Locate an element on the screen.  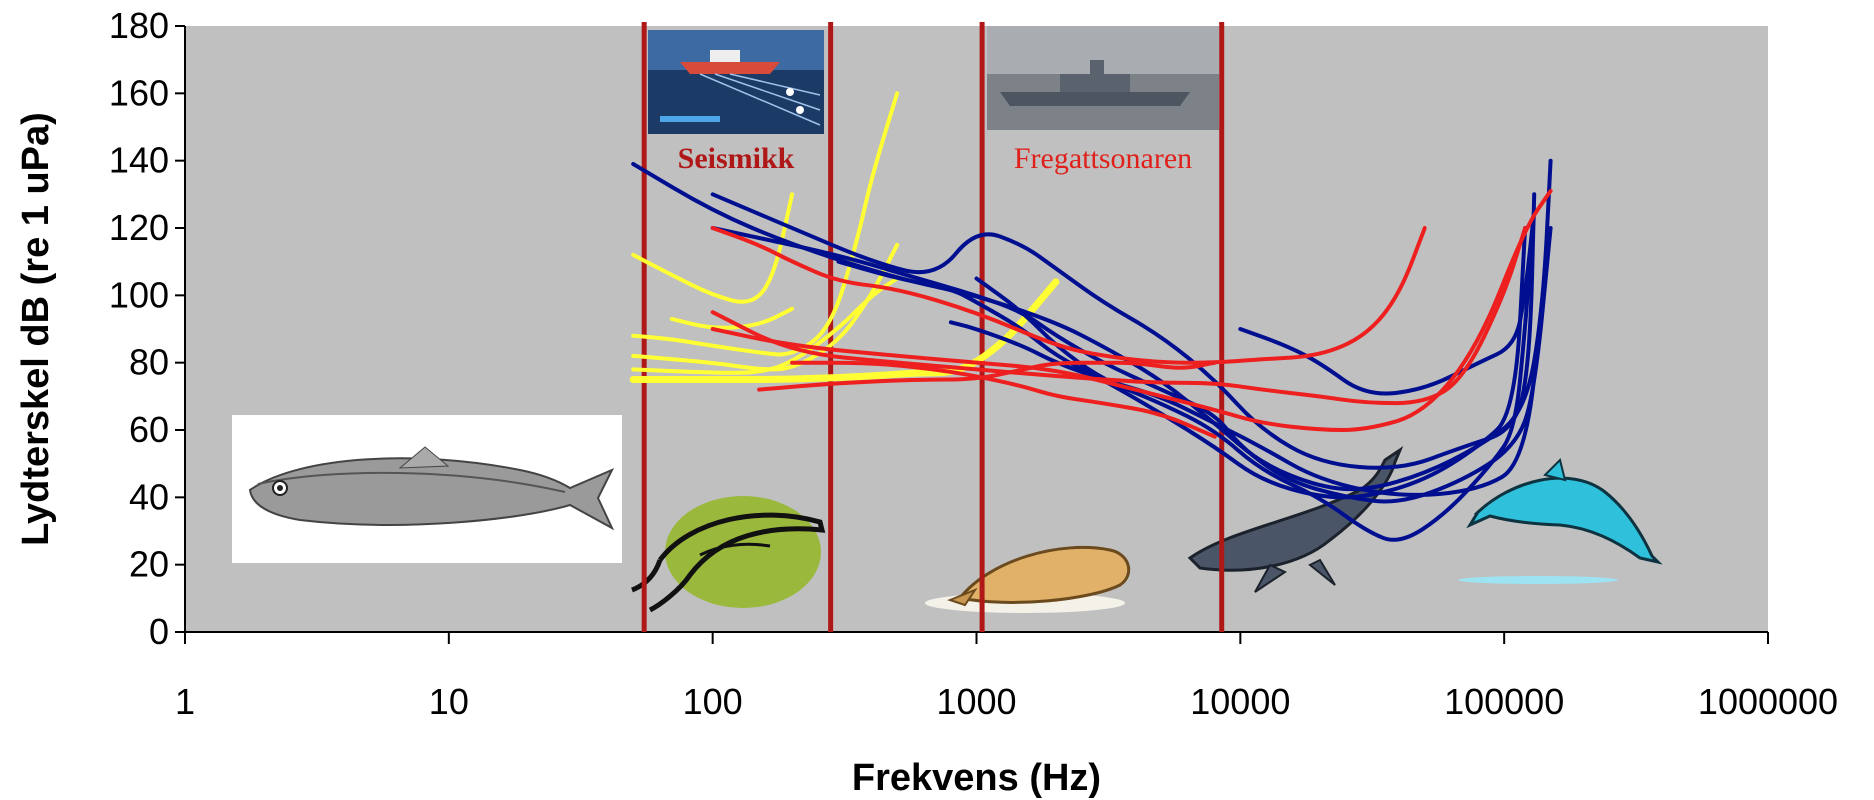
y-tick-label: 100 is located at coordinates (139, 294).